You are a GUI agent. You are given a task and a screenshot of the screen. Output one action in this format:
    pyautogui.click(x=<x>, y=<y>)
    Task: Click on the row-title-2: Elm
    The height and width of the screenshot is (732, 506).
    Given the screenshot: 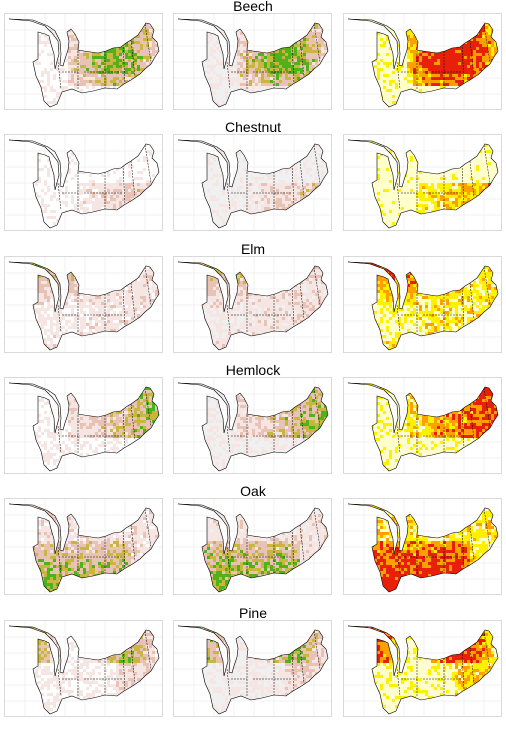 What is the action you would take?
    pyautogui.click(x=253, y=249)
    